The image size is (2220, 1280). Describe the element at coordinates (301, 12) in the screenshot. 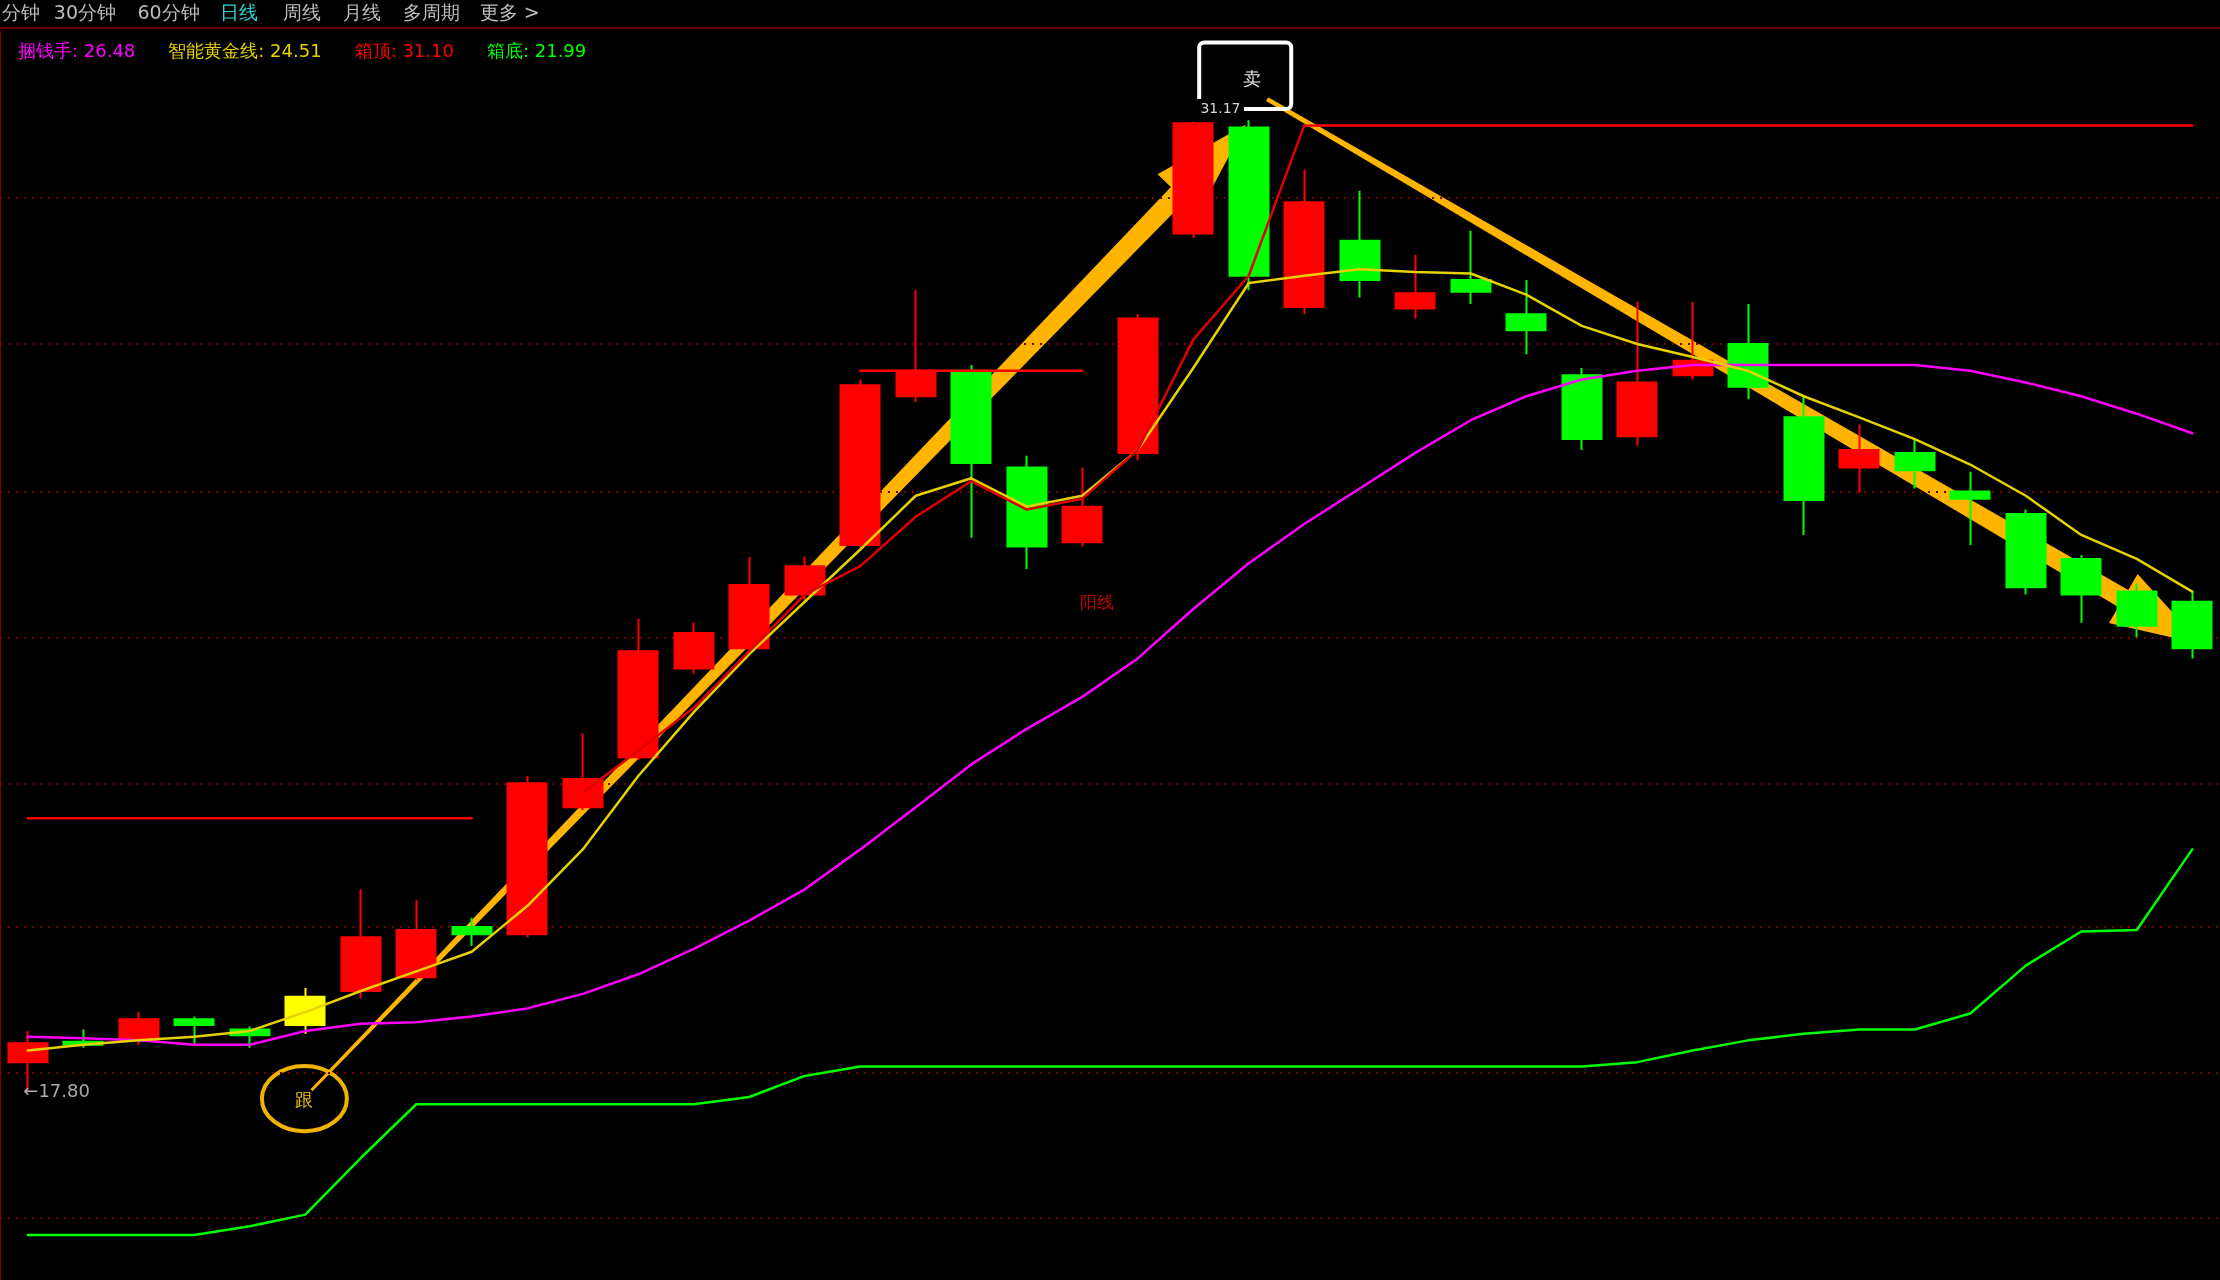

I see `text: 周线` at that location.